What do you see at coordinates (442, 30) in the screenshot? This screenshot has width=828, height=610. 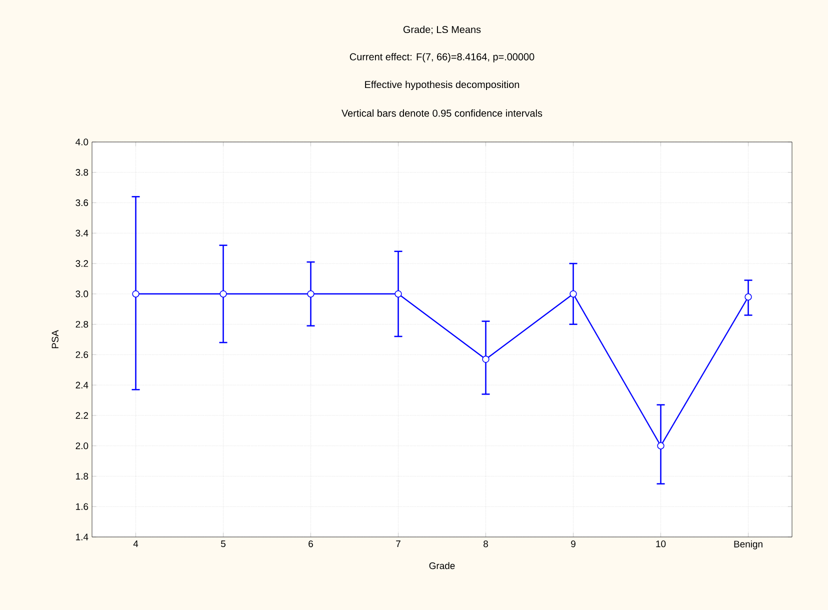 I see `chart-title: Grade; LS Means` at bounding box center [442, 30].